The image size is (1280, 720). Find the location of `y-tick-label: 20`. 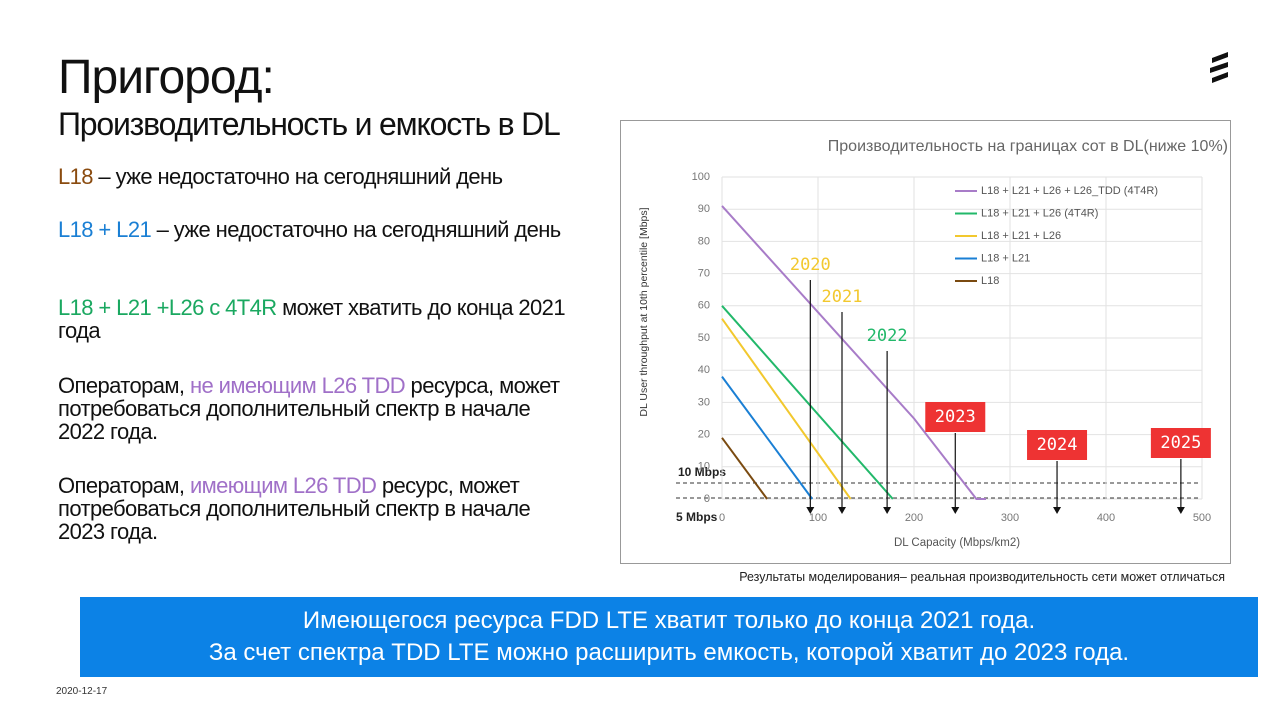

y-tick-label: 20 is located at coordinates (704, 435).